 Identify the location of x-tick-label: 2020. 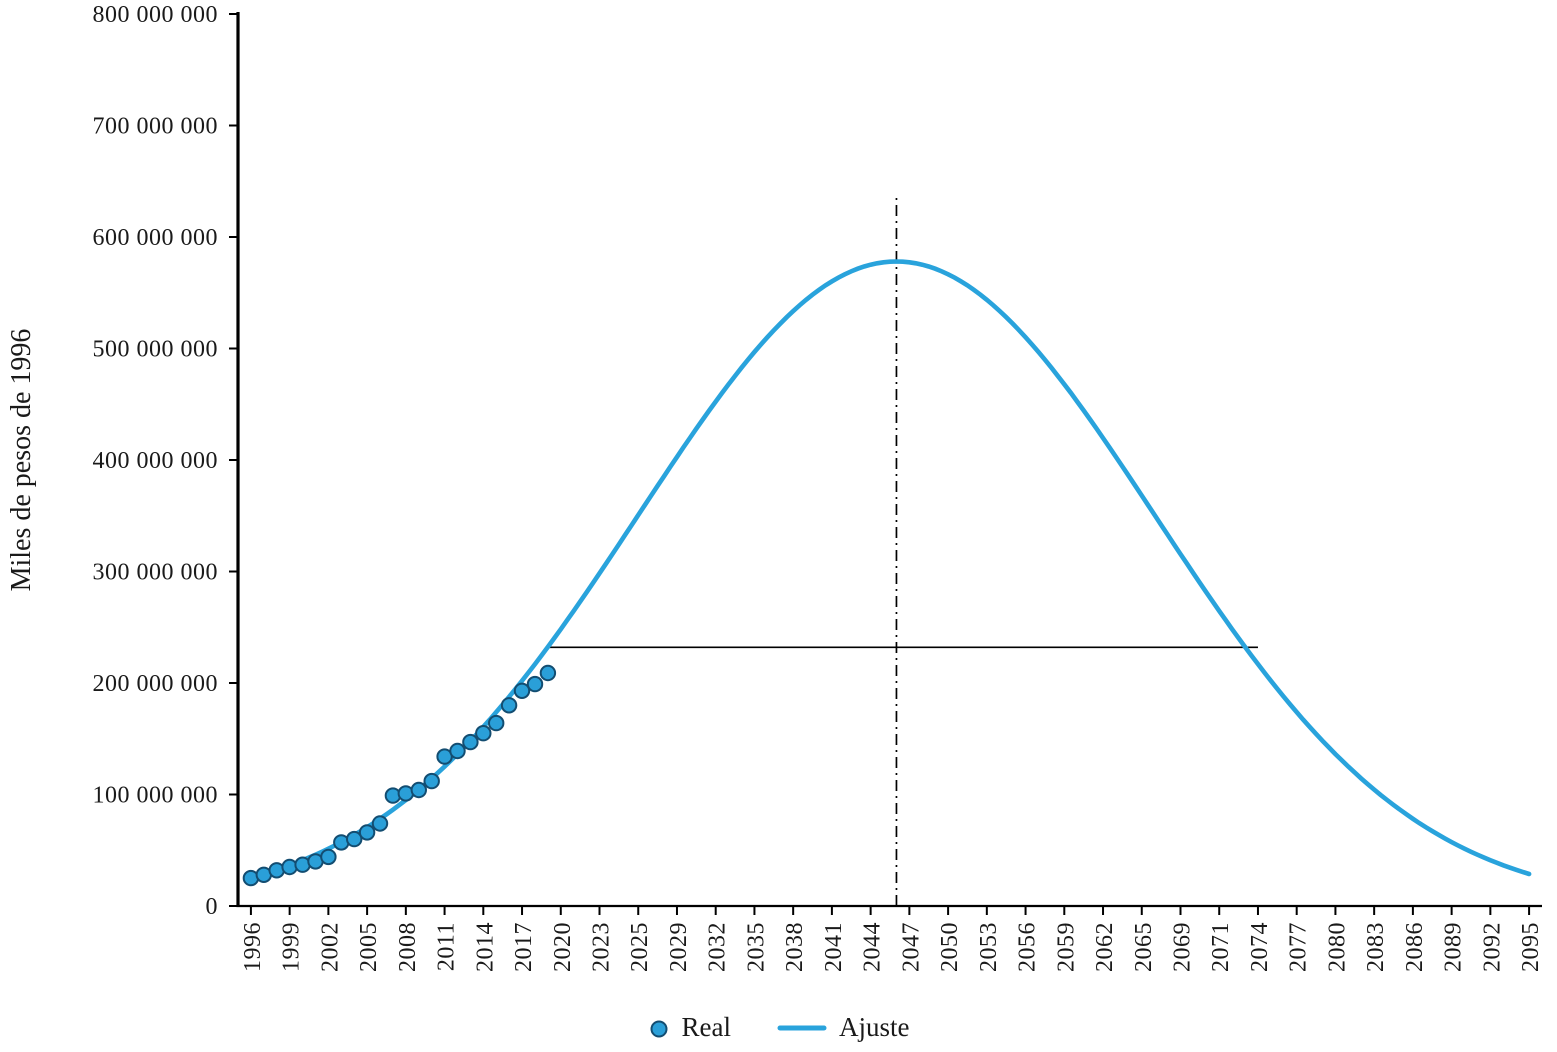
(563, 947).